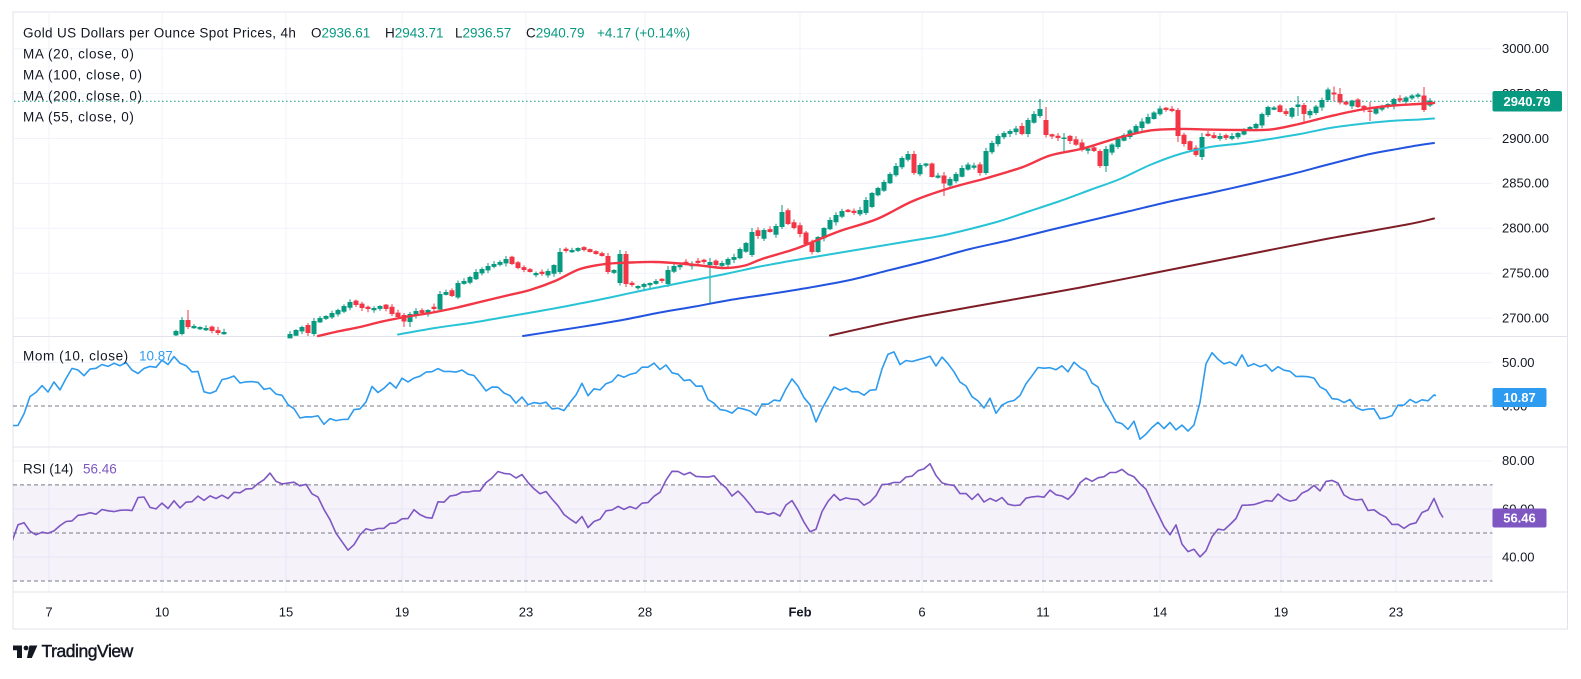 This screenshot has height=679, width=1581. Describe the element at coordinates (1518, 460) in the screenshot. I see `svg-text: 80.00` at that location.